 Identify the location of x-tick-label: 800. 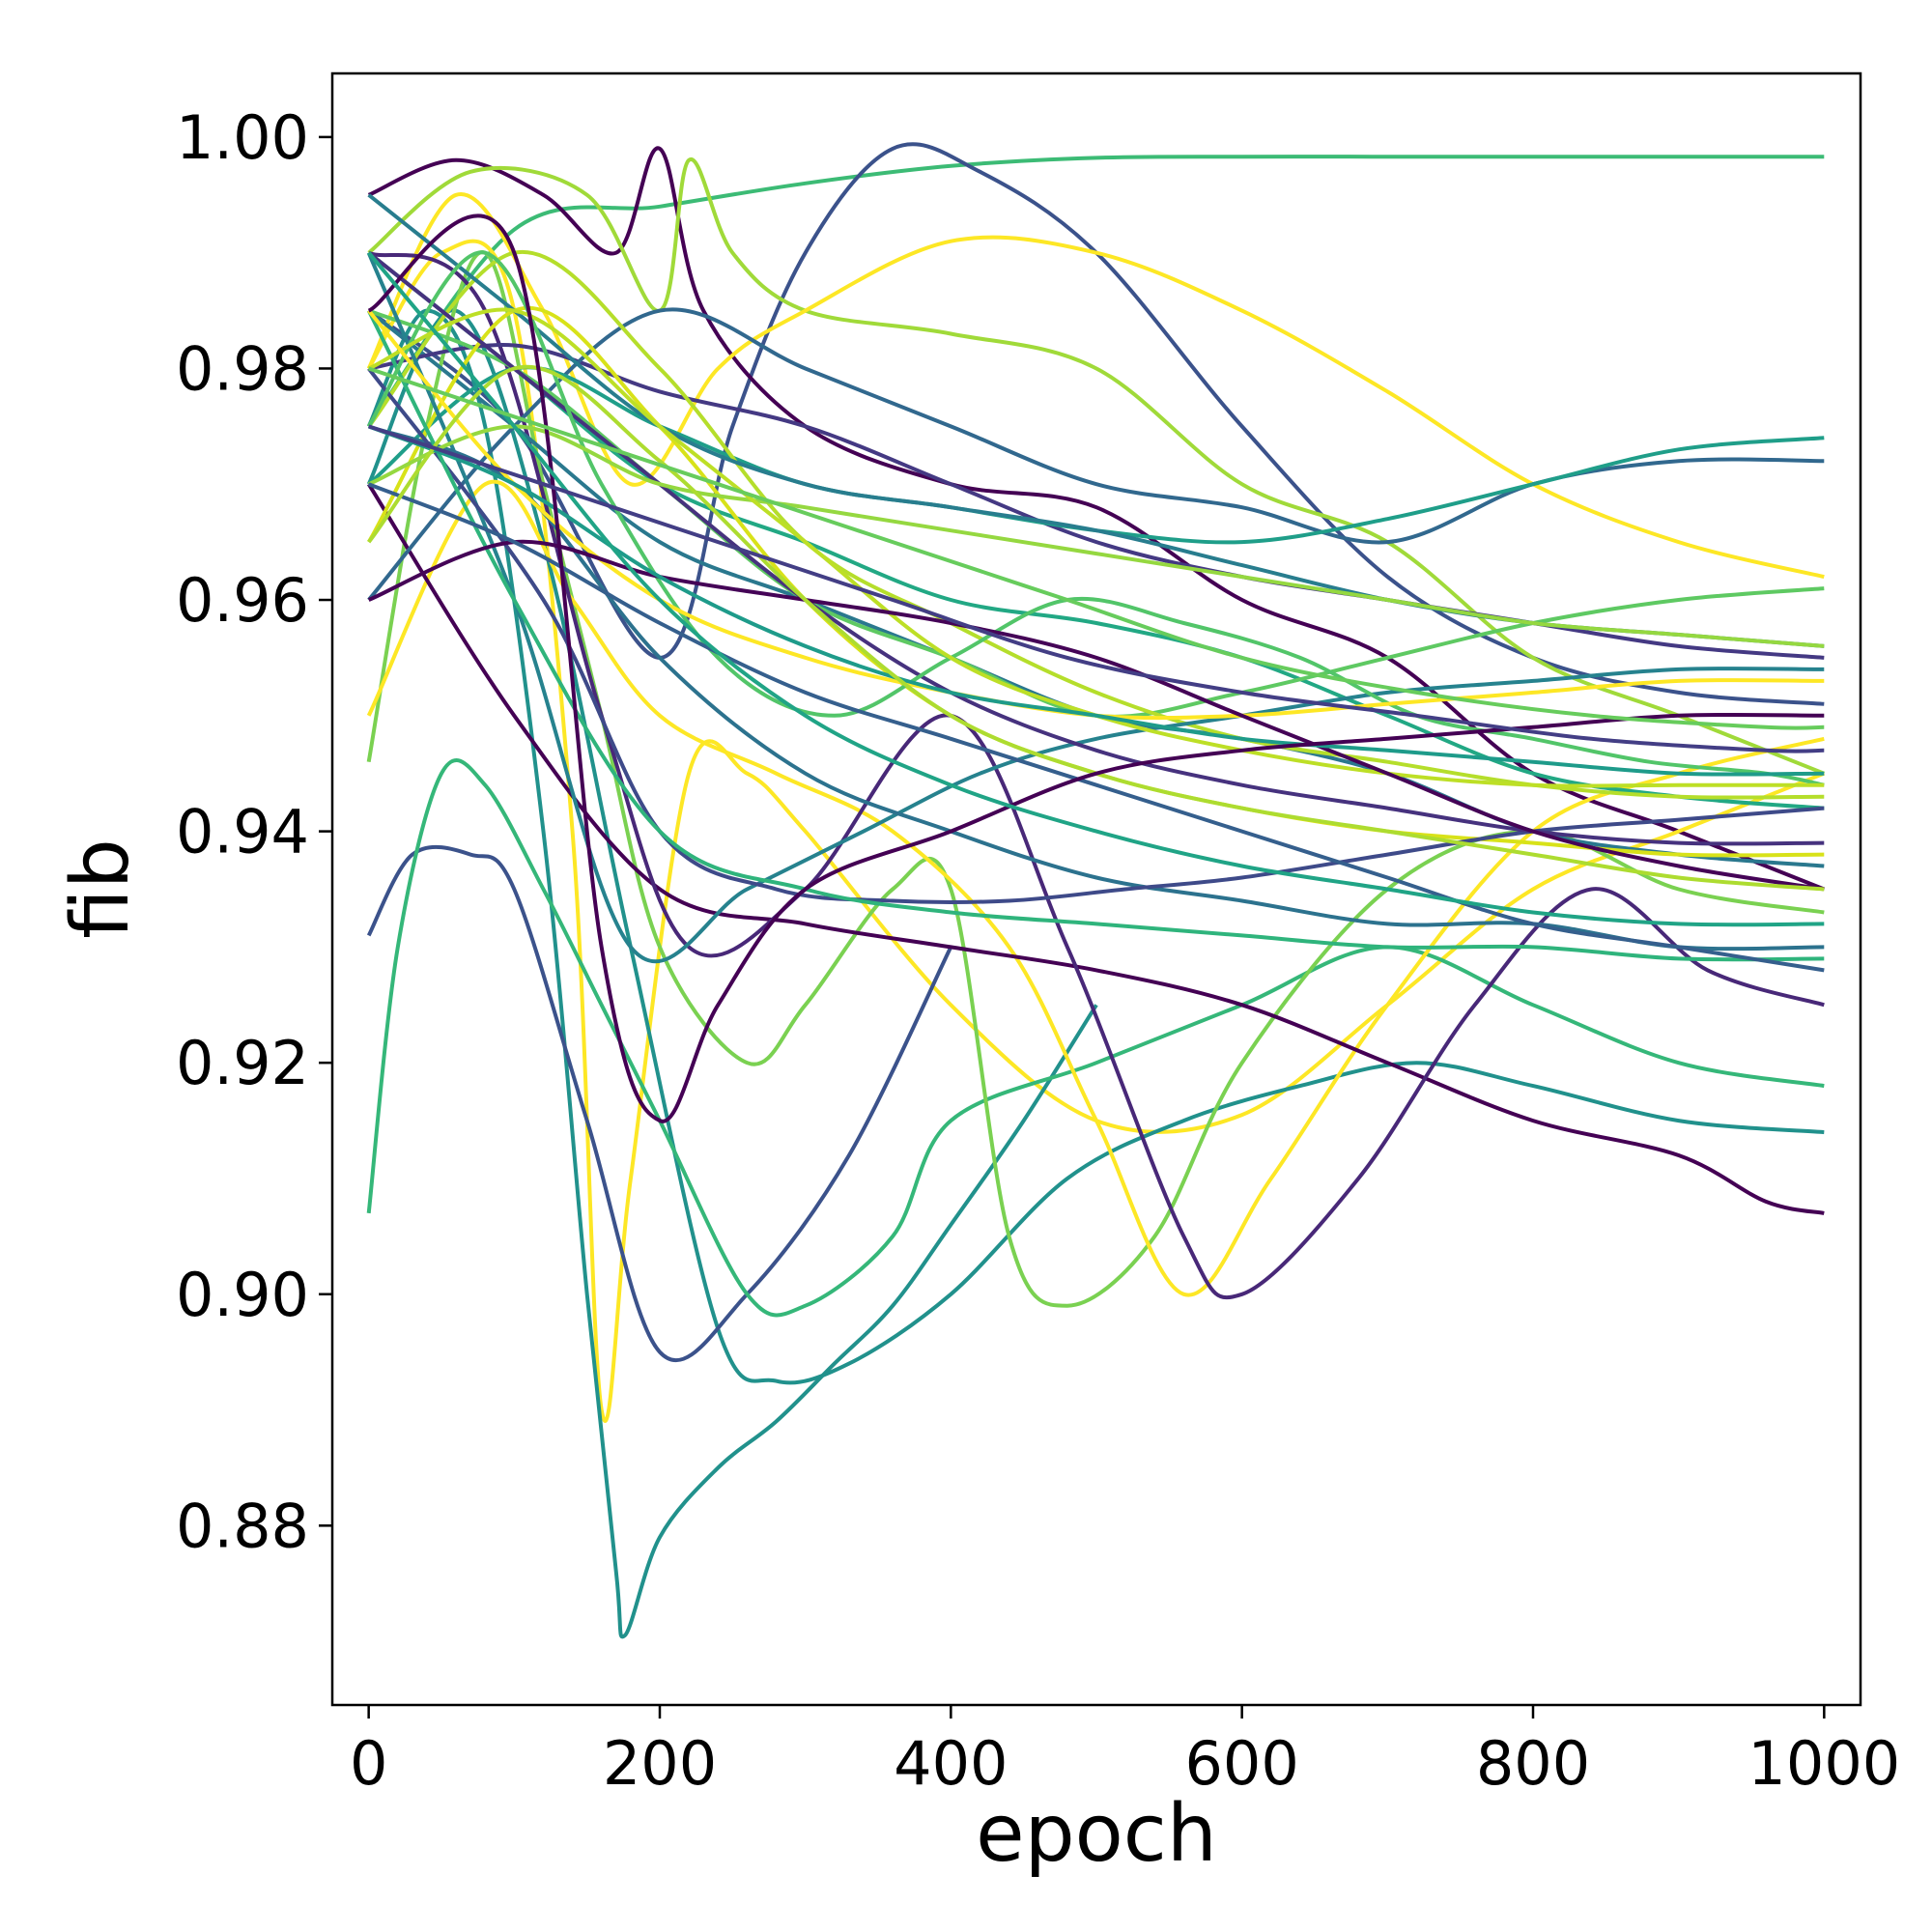
(1533, 1763).